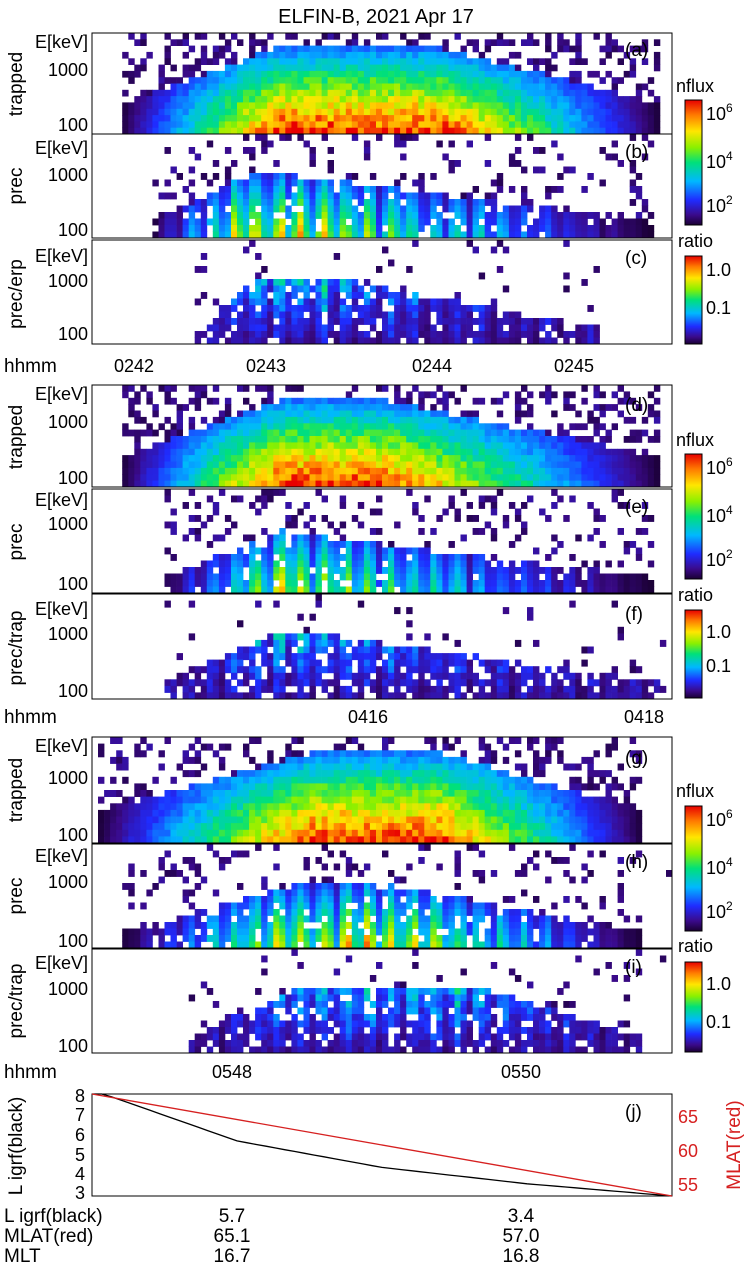  I want to click on colorbar-title-nflux-1: nflux, so click(695, 86).